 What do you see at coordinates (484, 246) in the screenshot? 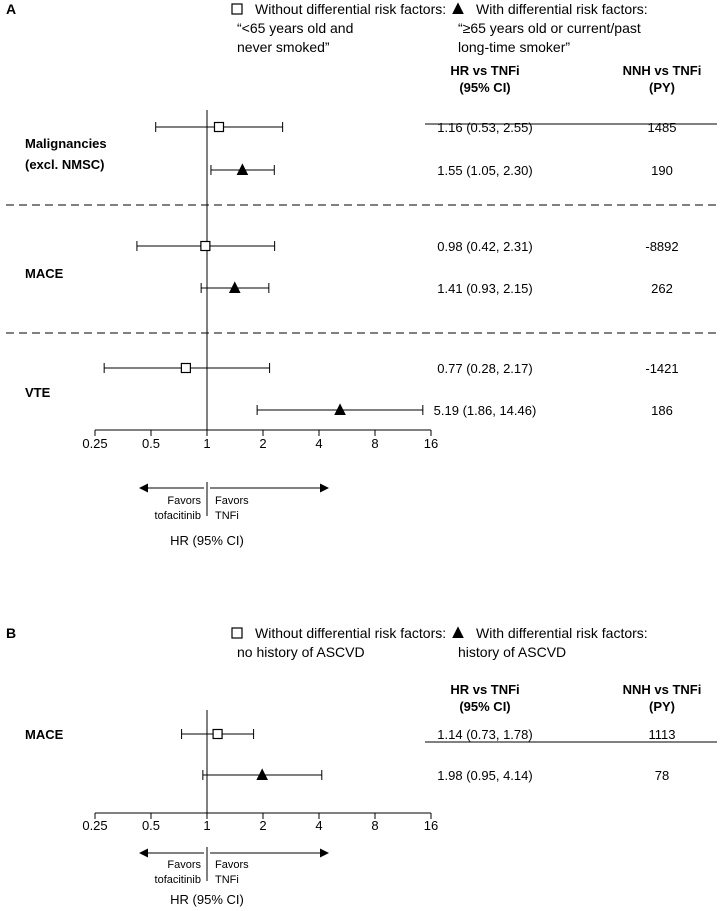
I see `hr-value: 0.98 (0.42, 2.31)` at bounding box center [484, 246].